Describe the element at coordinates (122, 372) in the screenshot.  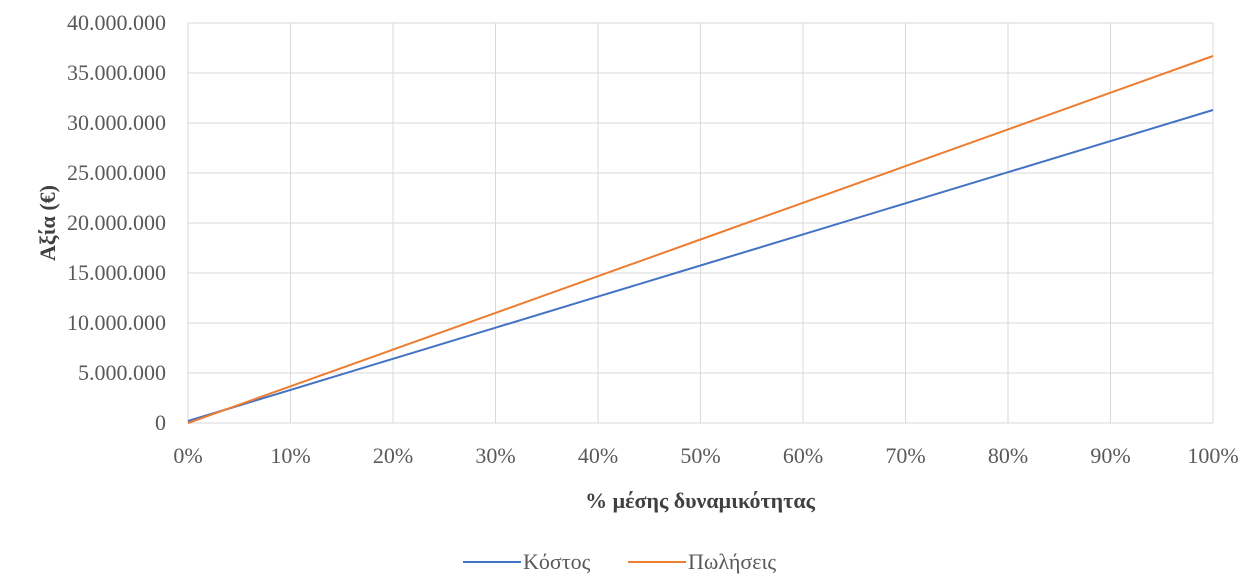
I see `y-tick-label: 5.000.000` at that location.